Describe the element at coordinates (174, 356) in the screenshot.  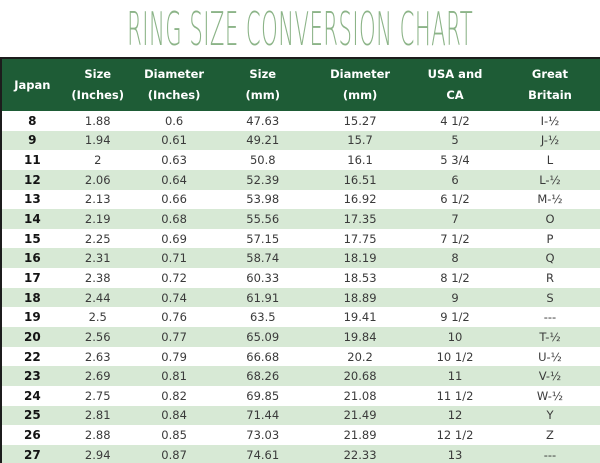
I see `table-cell: 0.79` at that location.